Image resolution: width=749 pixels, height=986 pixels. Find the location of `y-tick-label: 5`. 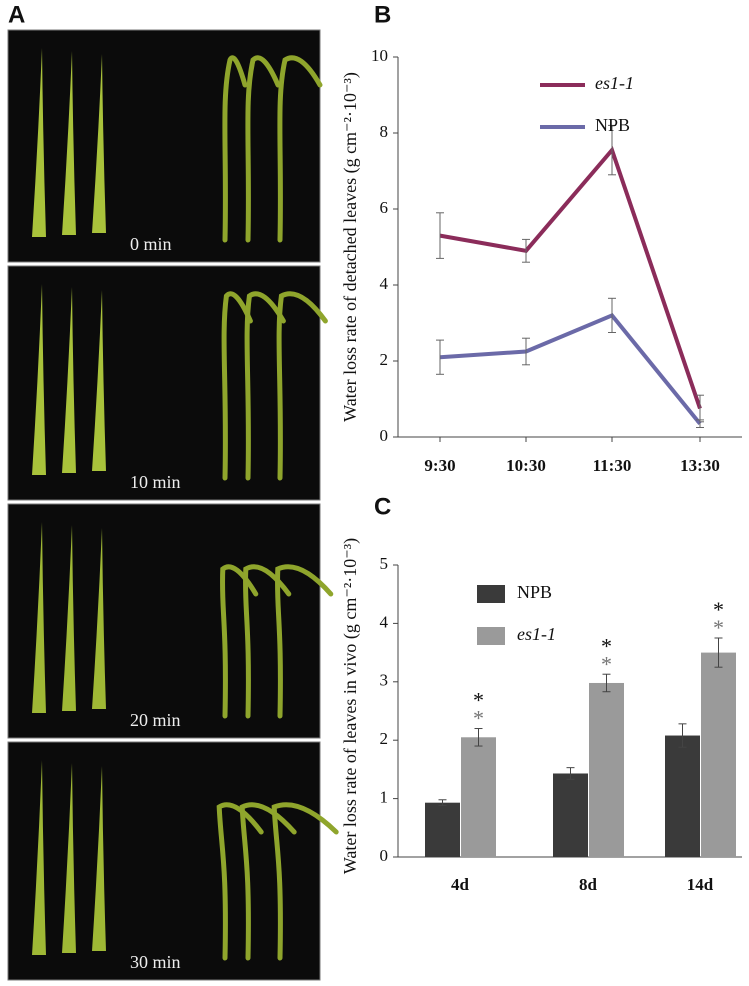

y-tick-label: 5 is located at coordinates (384, 563).